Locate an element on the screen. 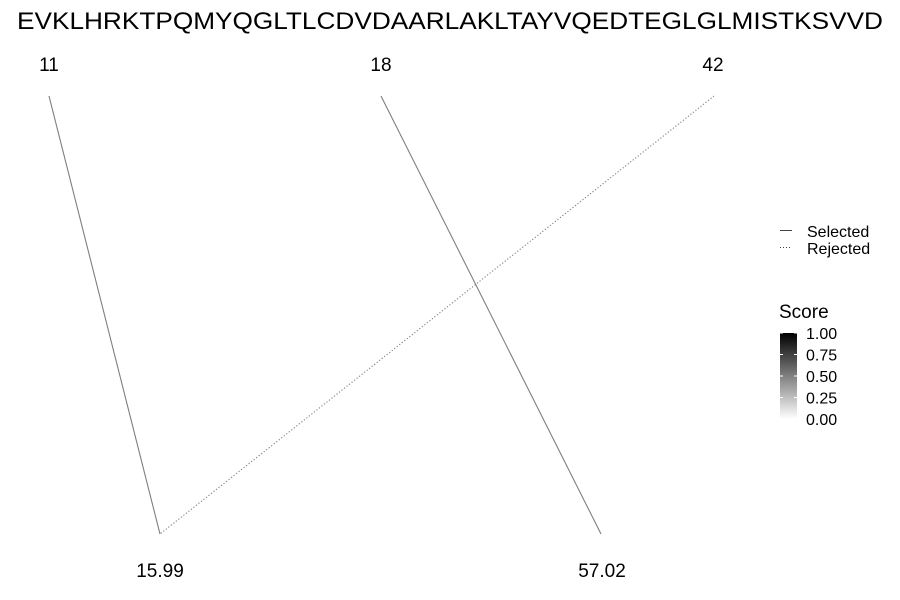  linetype-legend: Selected Rejected is located at coordinates (825, 241).